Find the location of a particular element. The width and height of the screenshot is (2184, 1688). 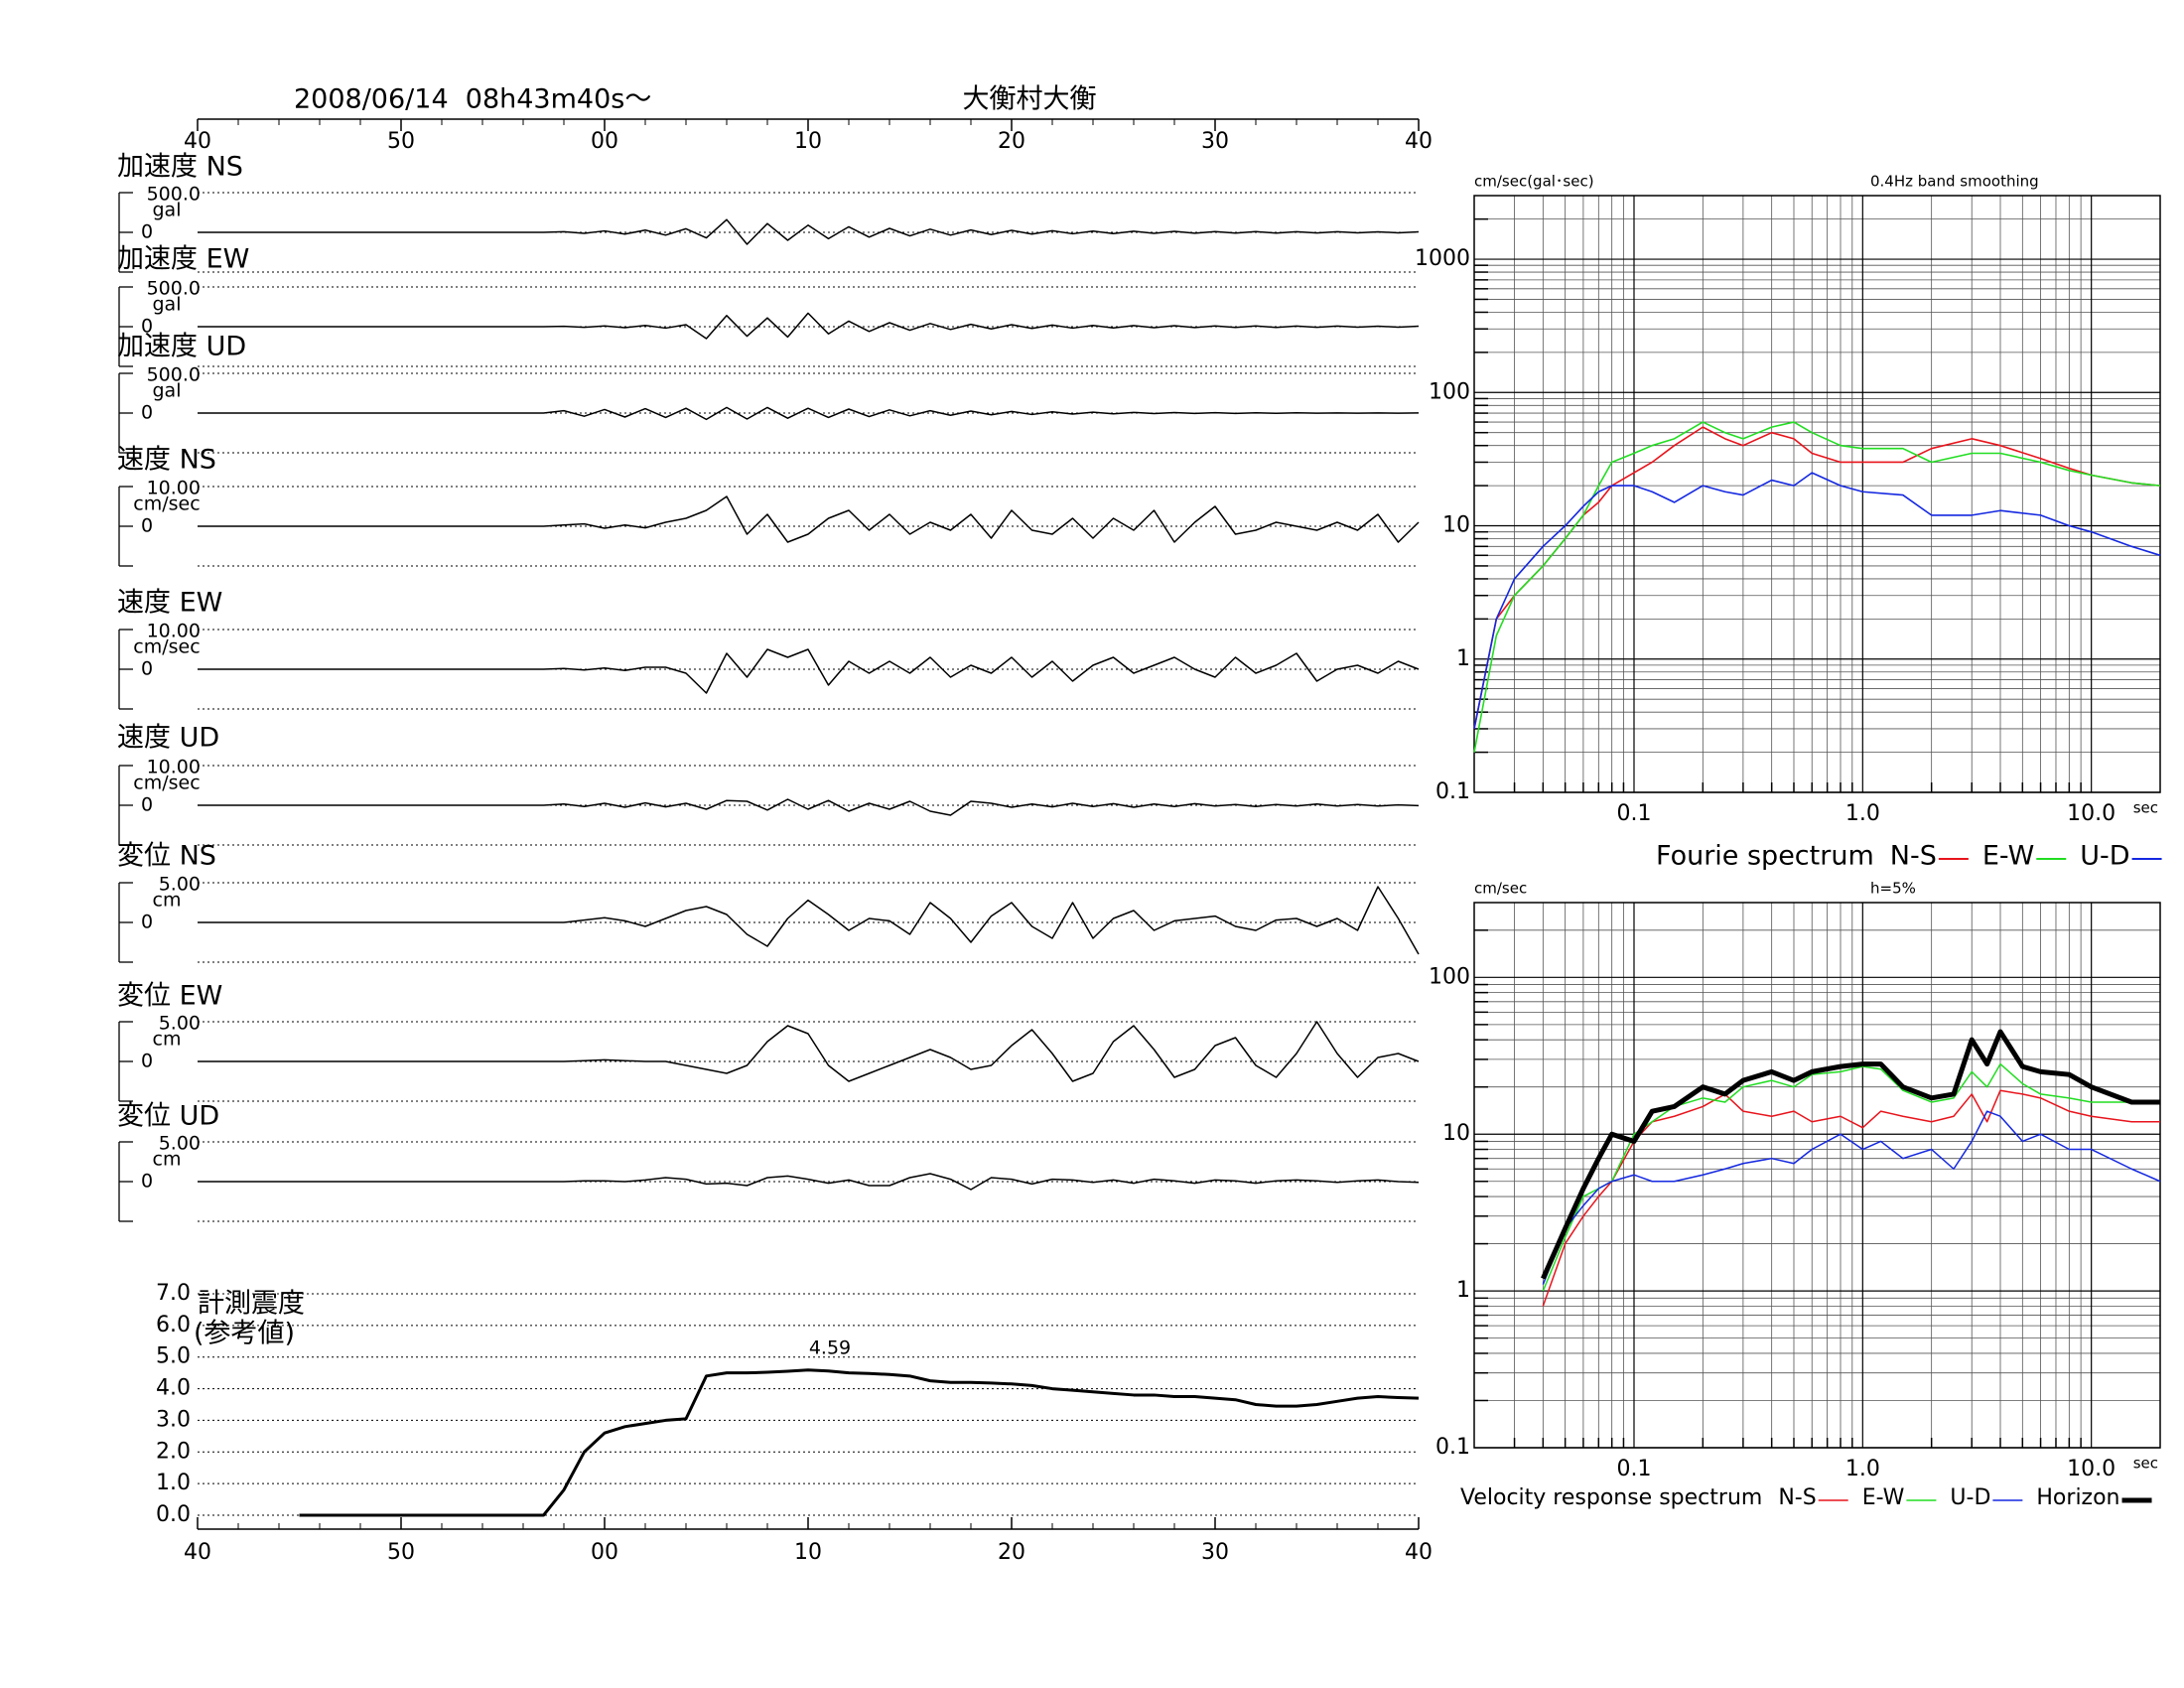

x-tick-label: 00 is located at coordinates (604, 1552).